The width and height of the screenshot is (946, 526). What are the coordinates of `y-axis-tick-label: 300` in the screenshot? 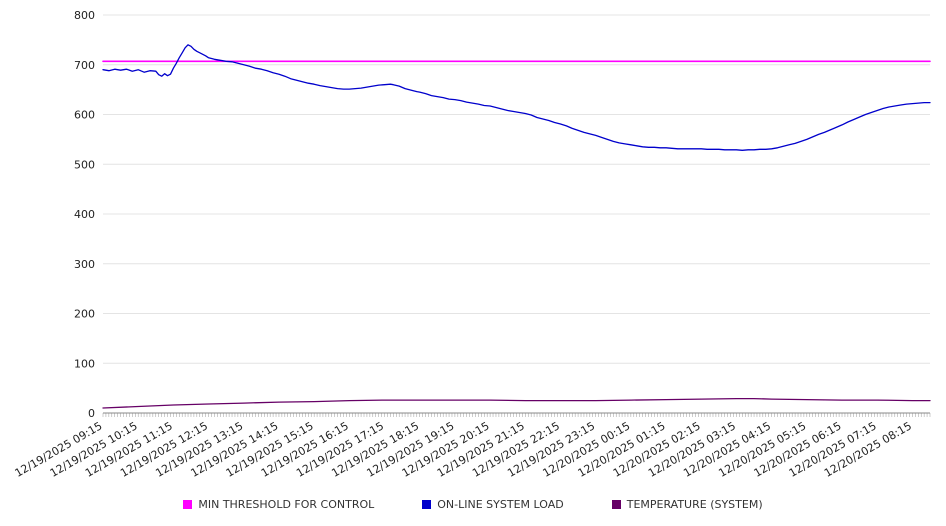 It's located at (84, 264).